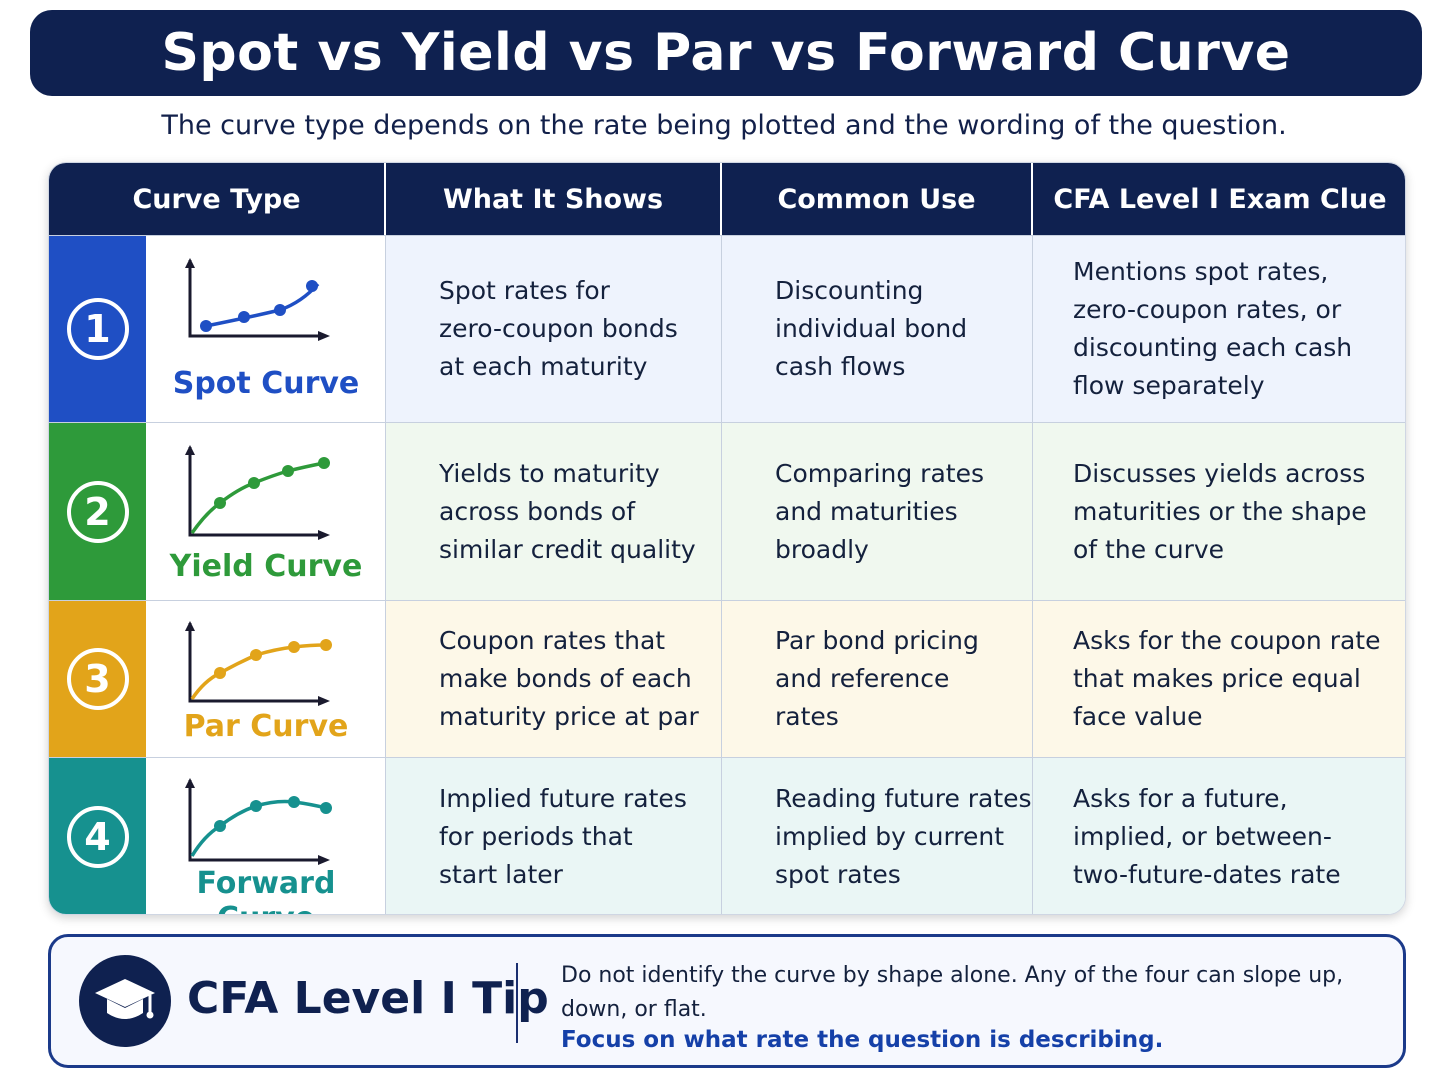 The image size is (1448, 1086). Describe the element at coordinates (266, 726) in the screenshot. I see `curve-name-label: Par Curve` at that location.